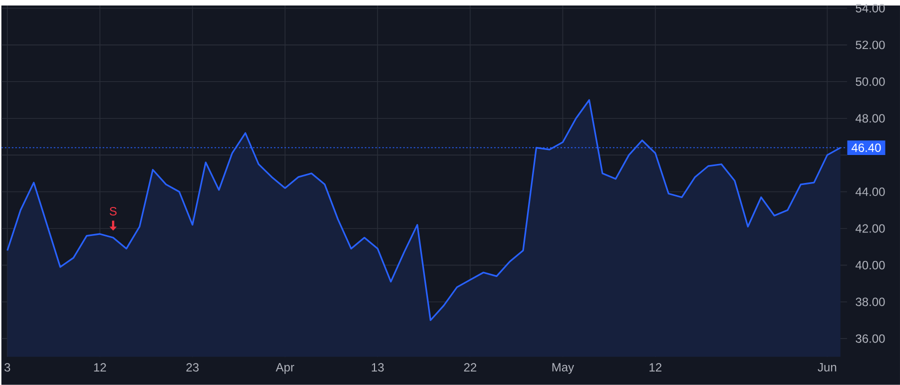 The image size is (900, 385). Describe the element at coordinates (870, 81) in the screenshot. I see `y-tick-label: 50.00` at that location.